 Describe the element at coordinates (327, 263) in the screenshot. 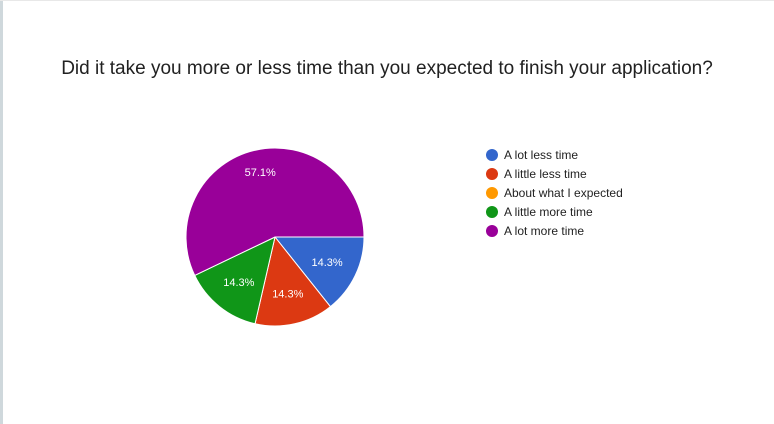

I see `pie-label-a-lot-less-time: 14.3%` at that location.